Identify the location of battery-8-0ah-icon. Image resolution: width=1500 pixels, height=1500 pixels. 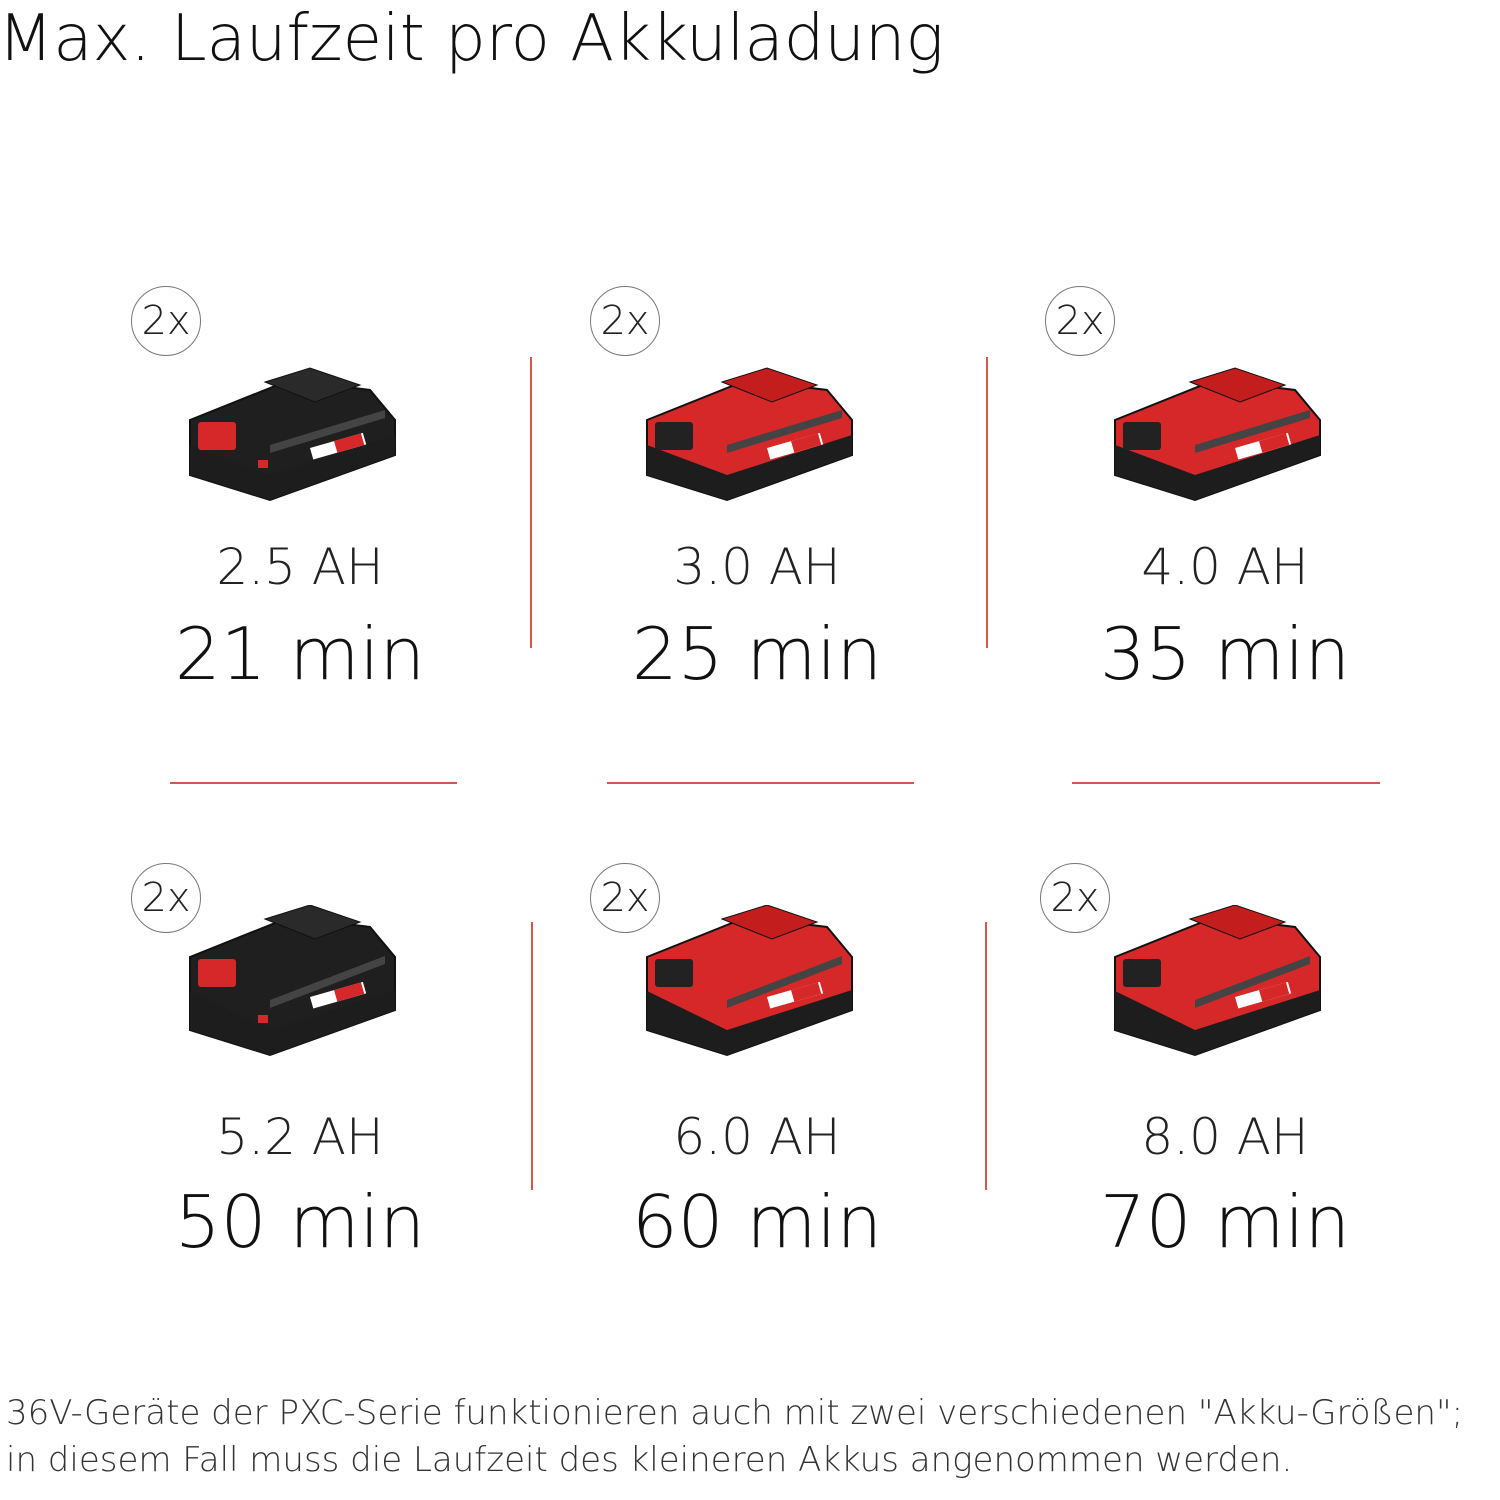
(1215, 984).